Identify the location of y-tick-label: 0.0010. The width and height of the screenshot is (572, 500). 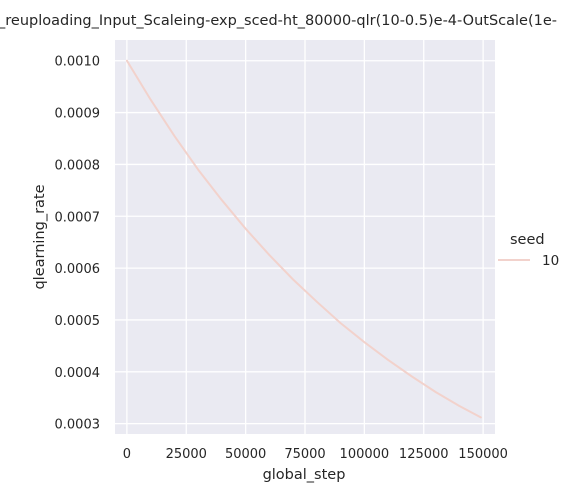
(78, 62).